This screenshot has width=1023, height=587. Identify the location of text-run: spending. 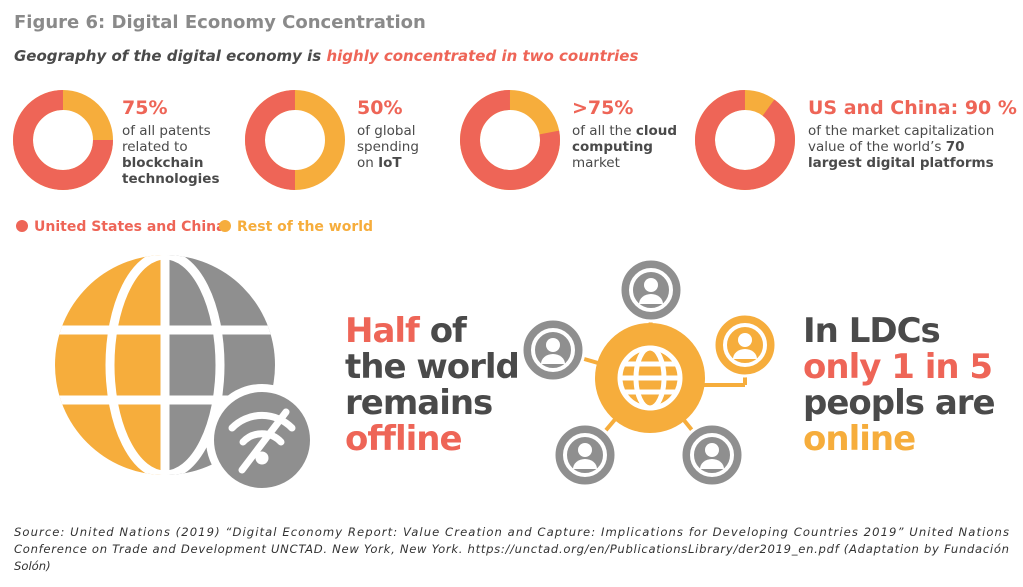
(388, 147).